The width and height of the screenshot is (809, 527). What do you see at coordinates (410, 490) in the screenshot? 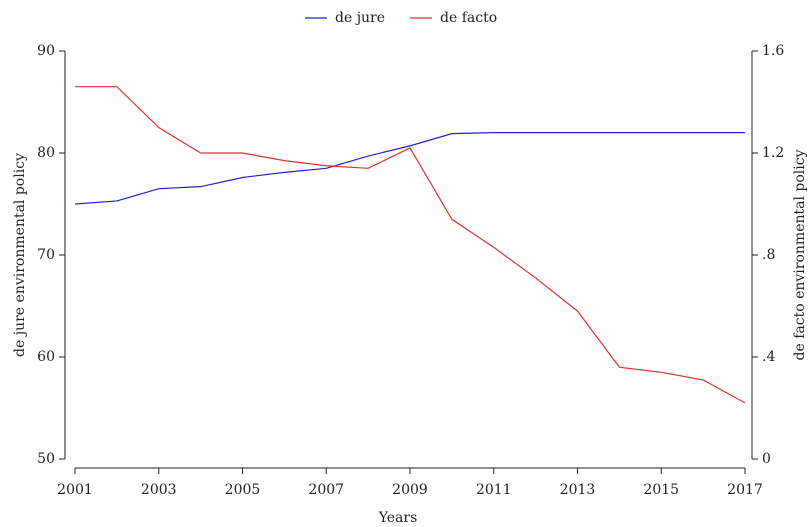
I see `x-tick-label: 2009` at bounding box center [410, 490].